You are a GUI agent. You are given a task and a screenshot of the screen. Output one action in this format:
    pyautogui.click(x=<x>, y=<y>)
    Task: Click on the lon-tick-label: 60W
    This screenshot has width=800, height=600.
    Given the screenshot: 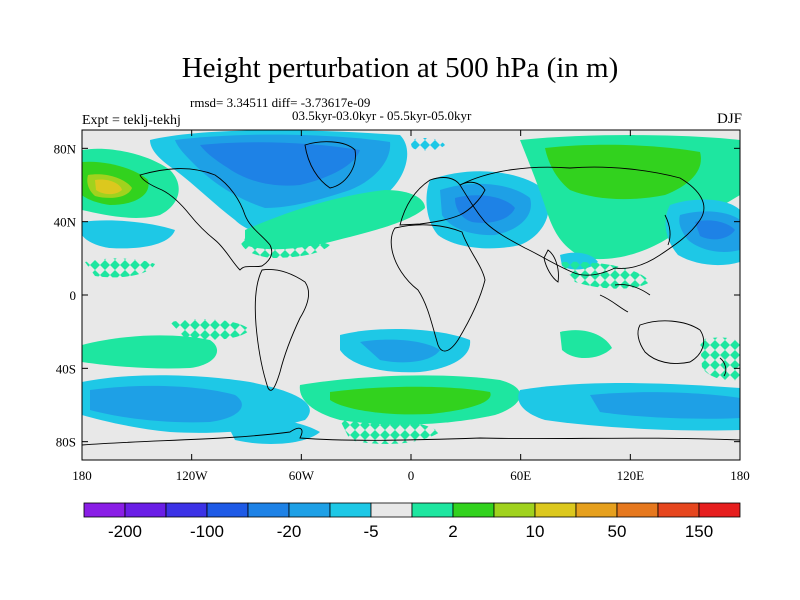 What is the action you would take?
    pyautogui.click(x=302, y=475)
    